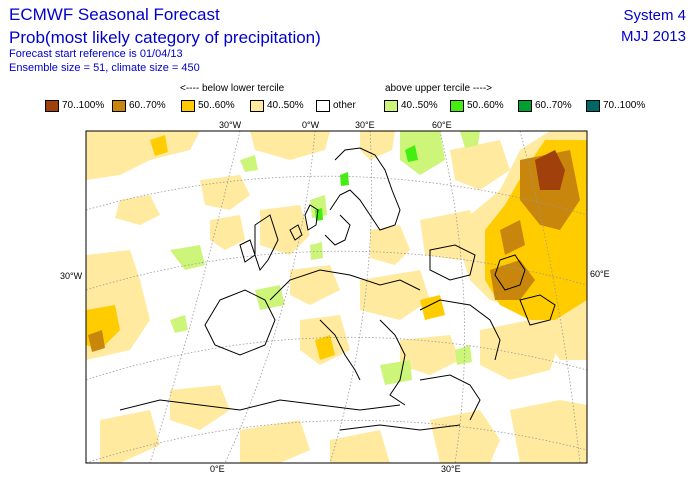 The width and height of the screenshot is (697, 480). I want to click on above-50-60-patches, so click(366, 183).